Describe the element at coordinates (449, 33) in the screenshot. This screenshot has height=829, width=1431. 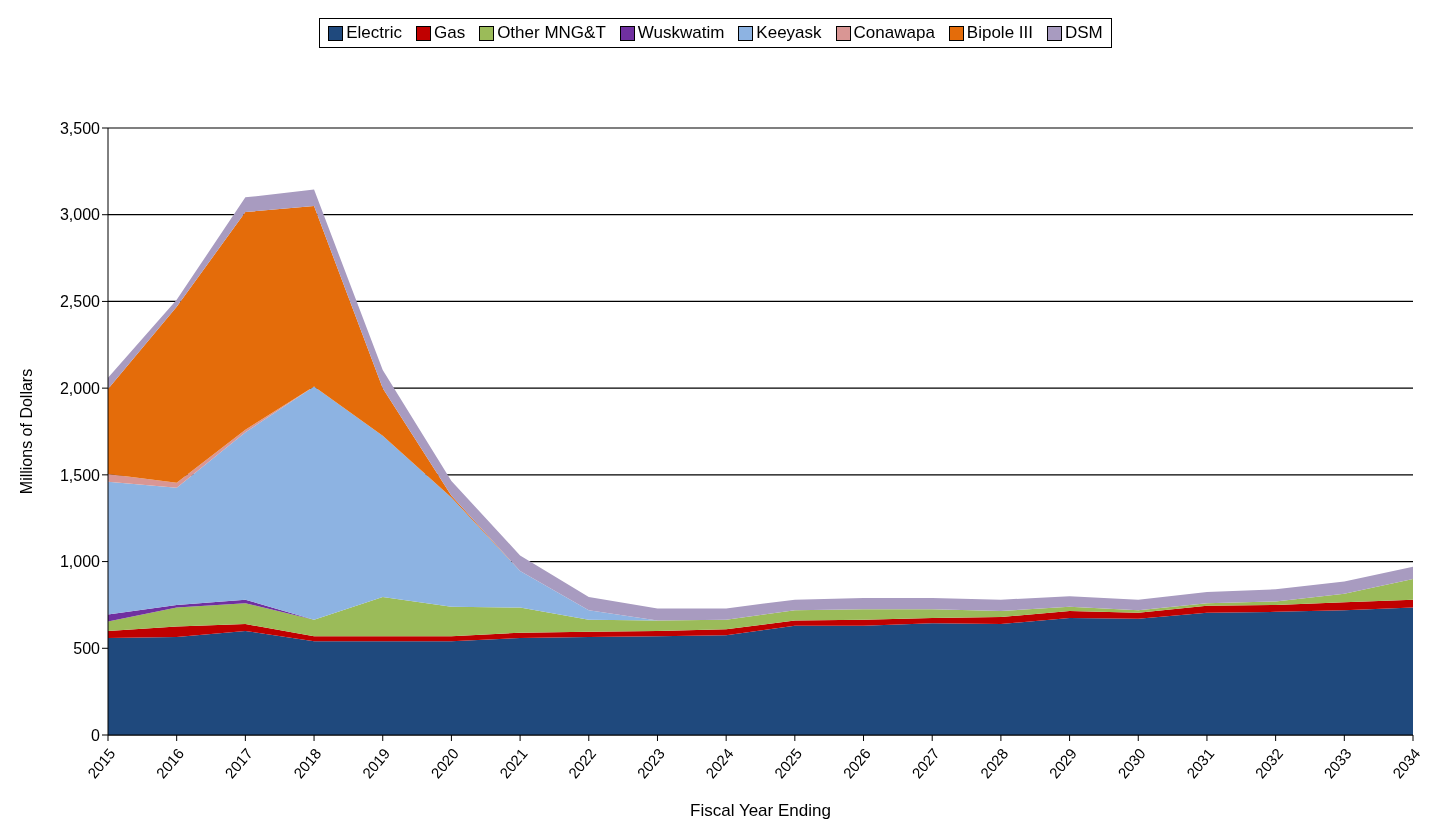
I see `legend-label: Gas` at that location.